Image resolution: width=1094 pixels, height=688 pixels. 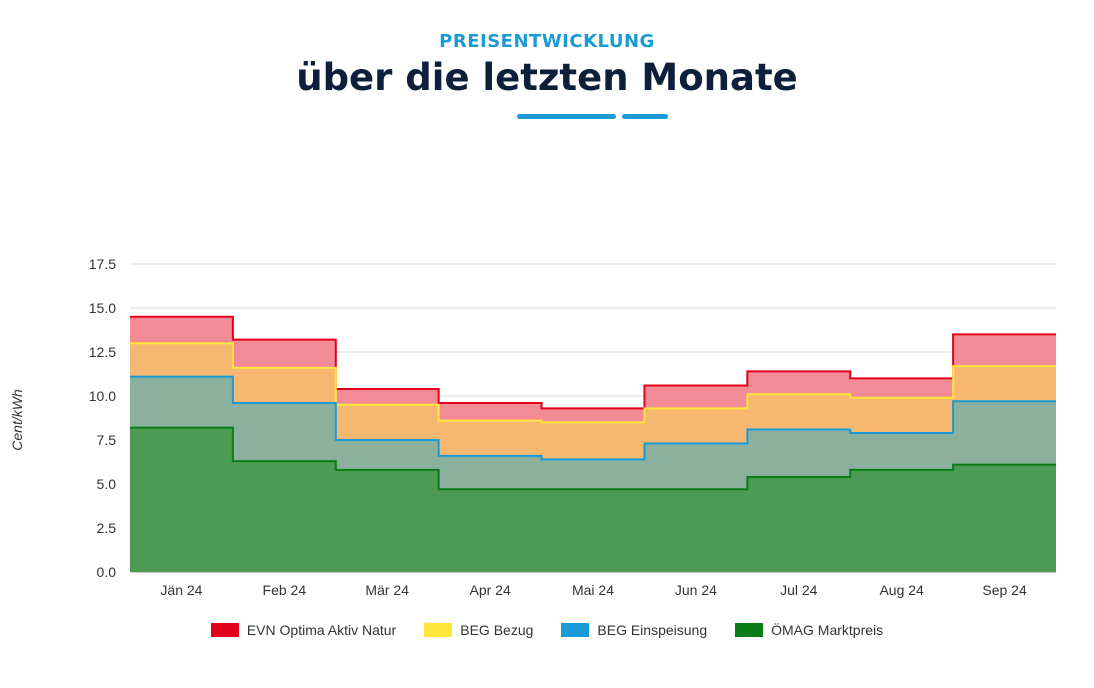 I want to click on y-tick-label: 5.0, so click(x=107, y=484).